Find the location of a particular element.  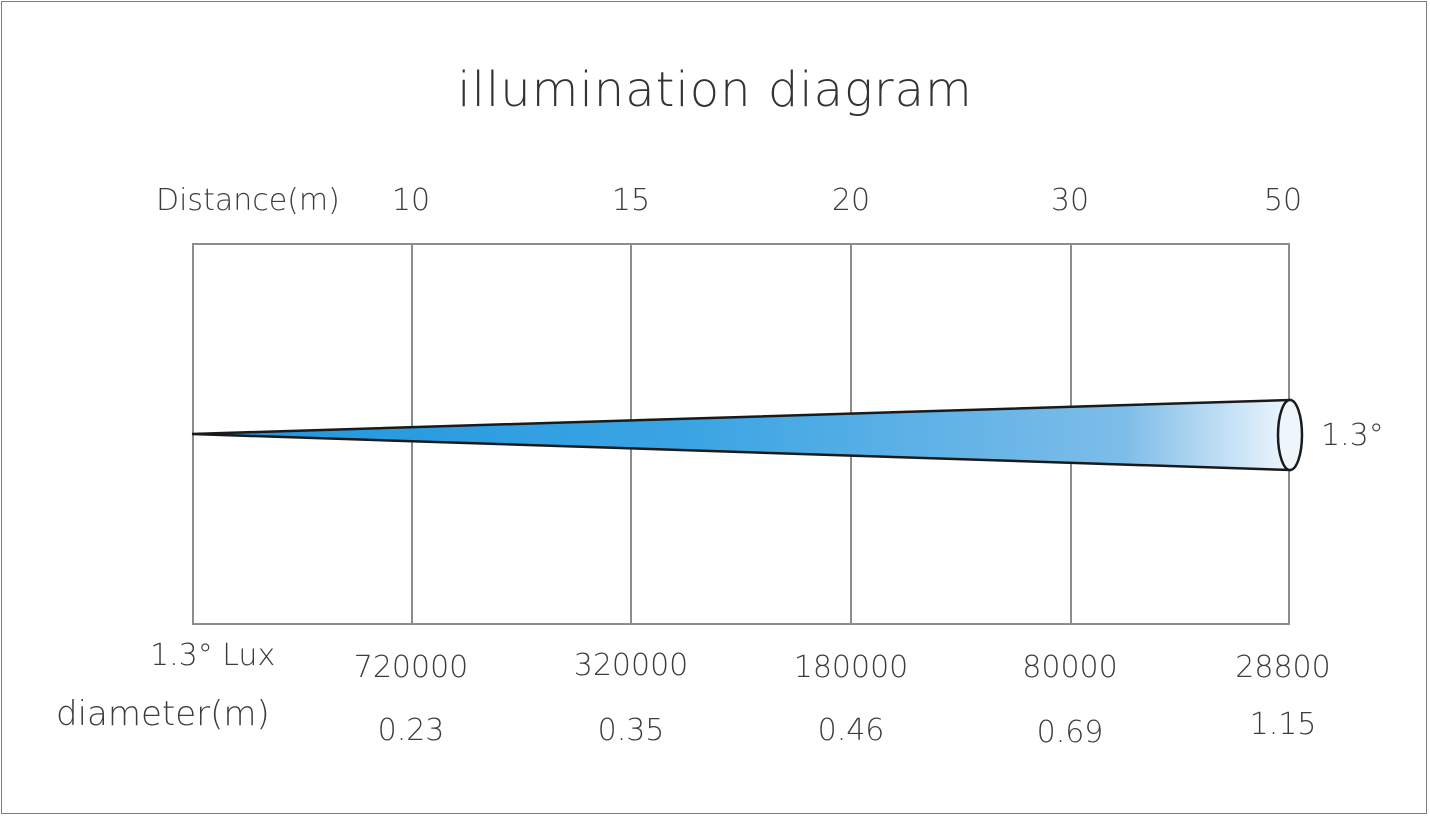

lux-value: 320000 is located at coordinates (631, 665).